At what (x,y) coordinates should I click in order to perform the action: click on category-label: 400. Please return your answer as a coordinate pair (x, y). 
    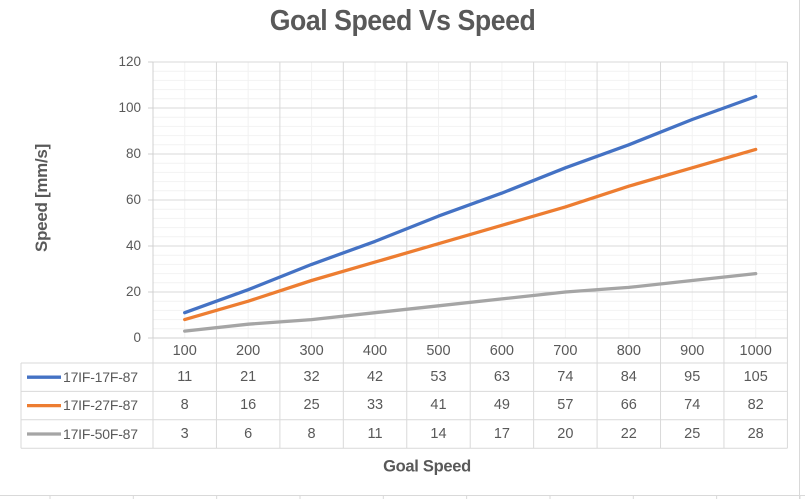
    Looking at the image, I should click on (375, 350).